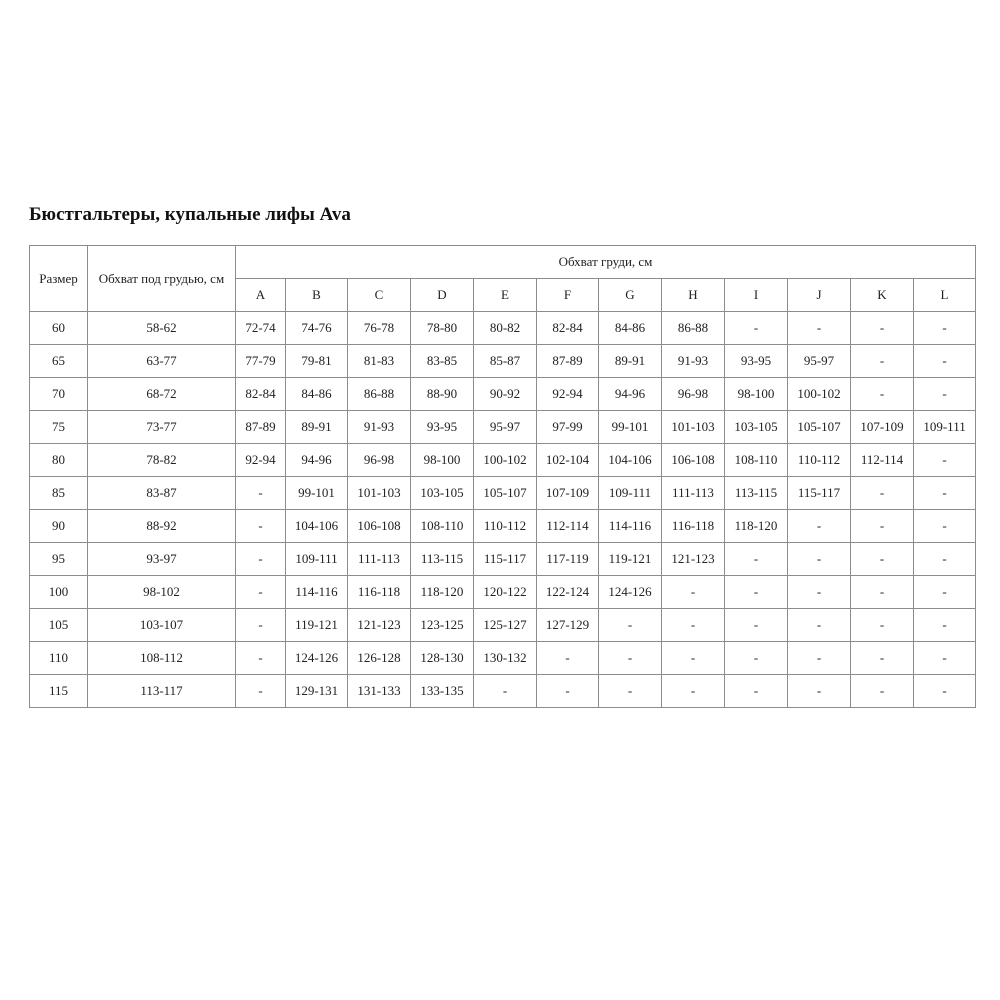 This screenshot has height=1000, width=1000. What do you see at coordinates (316, 460) in the screenshot?
I see `bust-cell: 94-96` at bounding box center [316, 460].